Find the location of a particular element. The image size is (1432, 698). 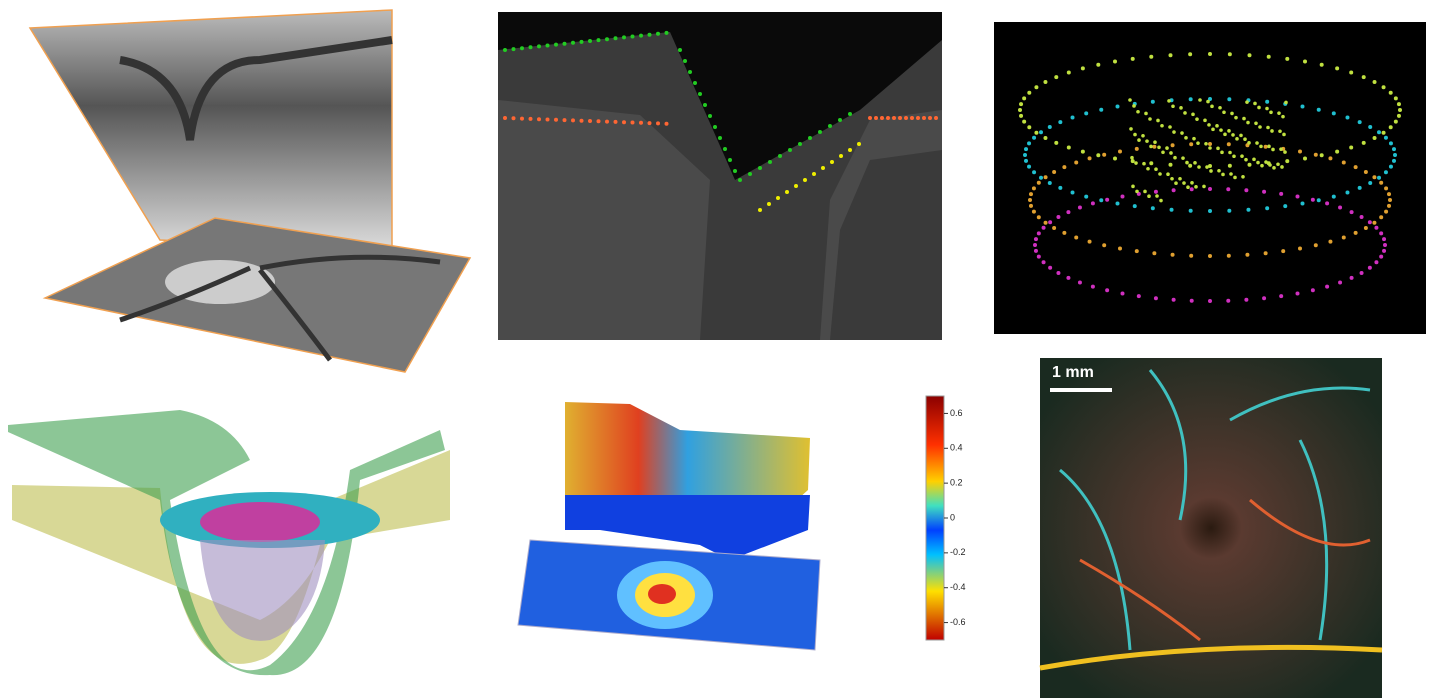

colorbar-ticks: 0.6 0.4 0.2 0 -0.2 -0.4 -0.6 is located at coordinates (955, 517).